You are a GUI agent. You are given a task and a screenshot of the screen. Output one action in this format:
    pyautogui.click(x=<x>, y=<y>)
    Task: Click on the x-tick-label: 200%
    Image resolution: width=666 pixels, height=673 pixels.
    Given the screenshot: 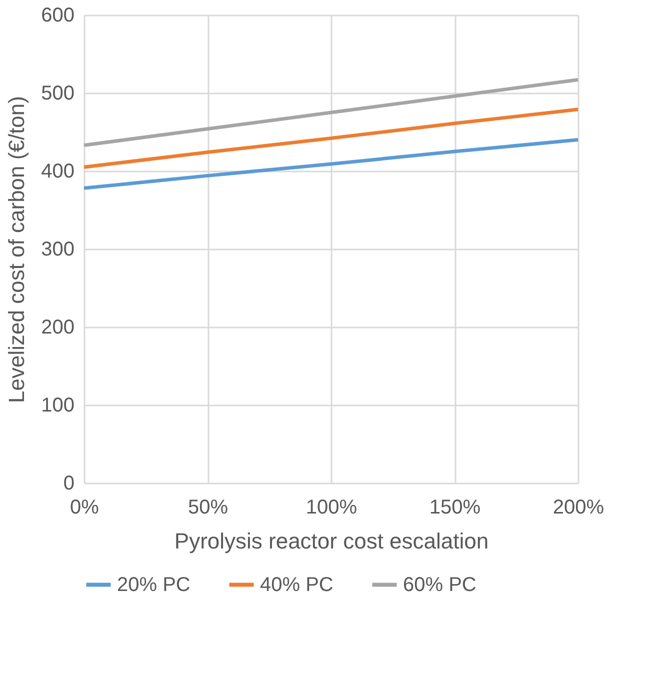 What is the action you would take?
    pyautogui.click(x=578, y=507)
    